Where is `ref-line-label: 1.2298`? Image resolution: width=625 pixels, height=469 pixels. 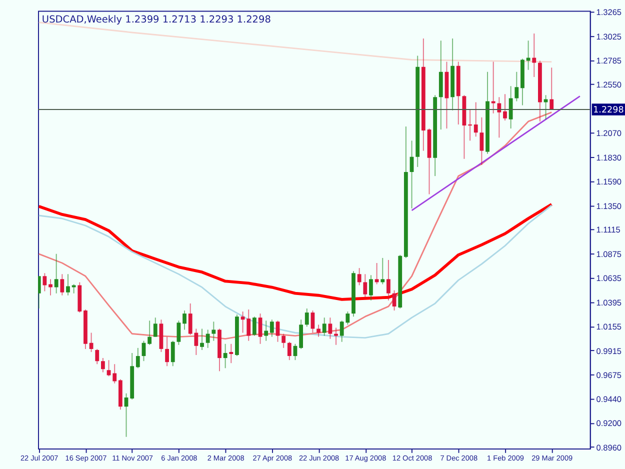
ref-line-label: 1.2298 is located at coordinates (608, 110).